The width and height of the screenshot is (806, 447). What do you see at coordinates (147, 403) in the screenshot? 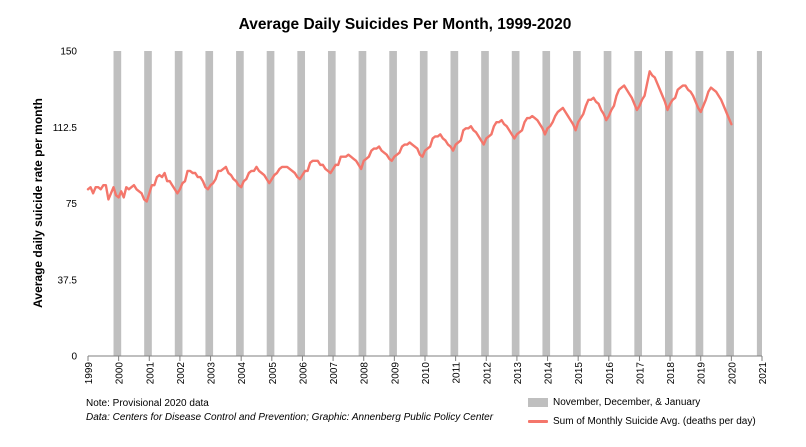
I see `note-text: Note: Provisional 2020 data` at bounding box center [147, 403].